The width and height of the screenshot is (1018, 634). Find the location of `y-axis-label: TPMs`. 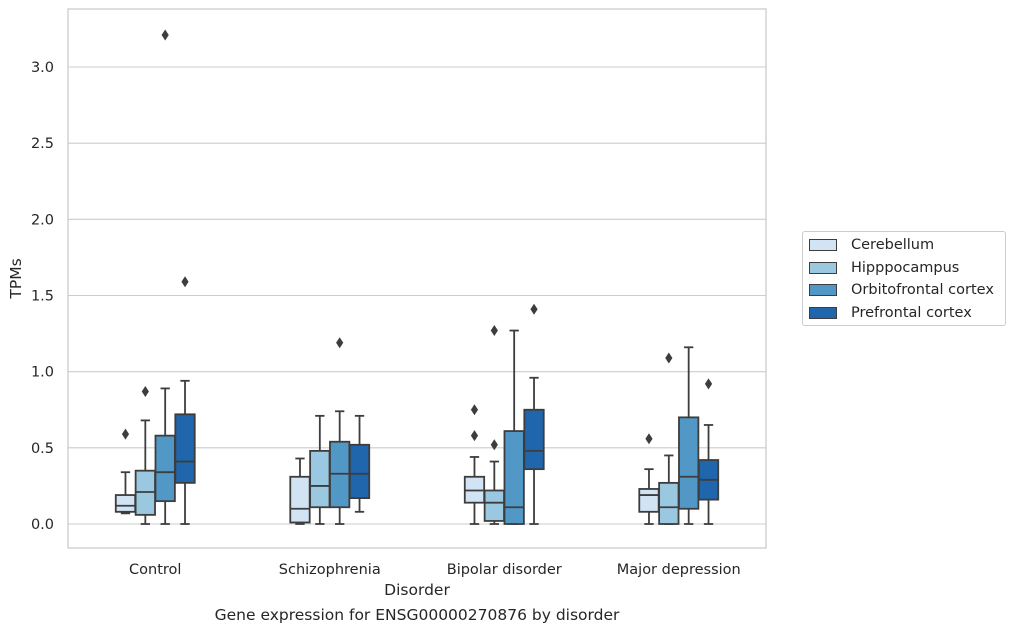

y-axis-label: TPMs is located at coordinates (16, 278).